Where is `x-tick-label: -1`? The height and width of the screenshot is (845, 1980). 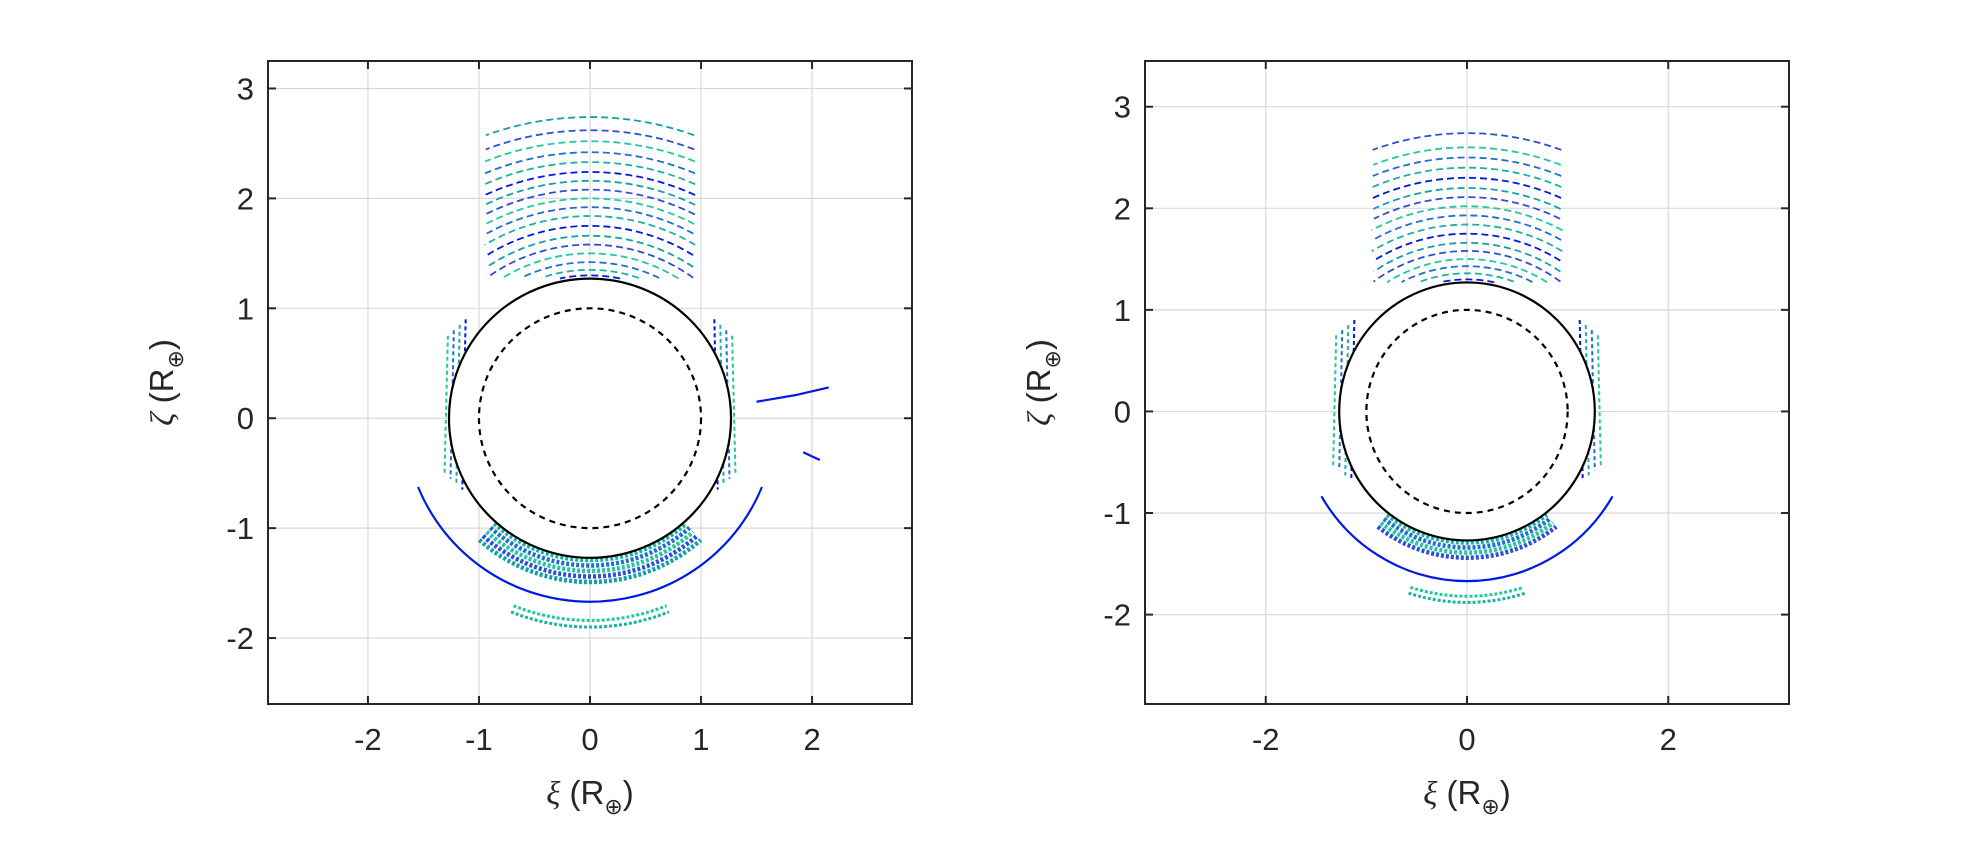
x-tick-label: -1 is located at coordinates (479, 739).